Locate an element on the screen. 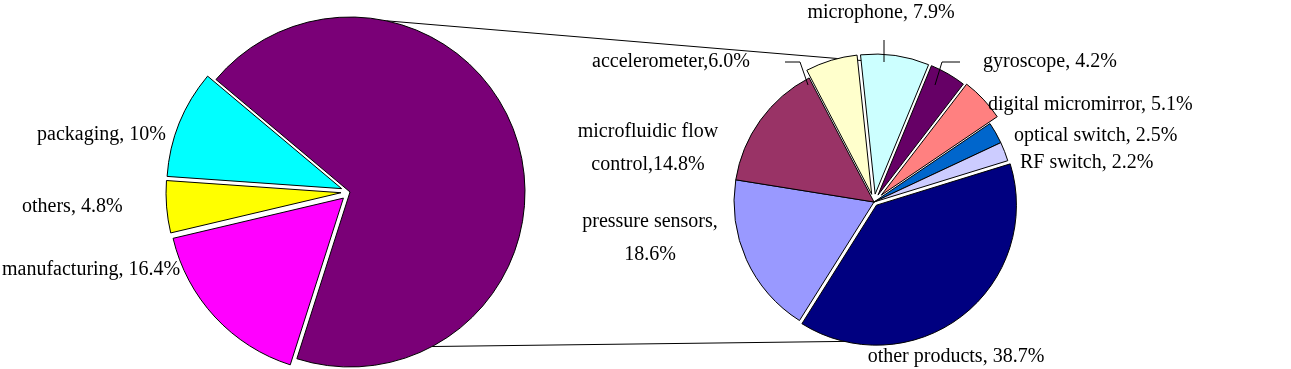  slice-label: RF switch, 2.2% is located at coordinates (1087, 161).